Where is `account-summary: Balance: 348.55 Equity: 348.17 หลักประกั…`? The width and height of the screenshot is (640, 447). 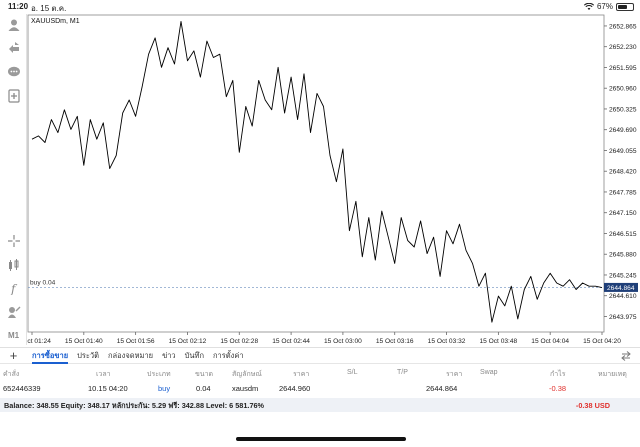
account-summary: Balance: 348.55 Equity: 348.17 หลักประกั… is located at coordinates (320, 405).